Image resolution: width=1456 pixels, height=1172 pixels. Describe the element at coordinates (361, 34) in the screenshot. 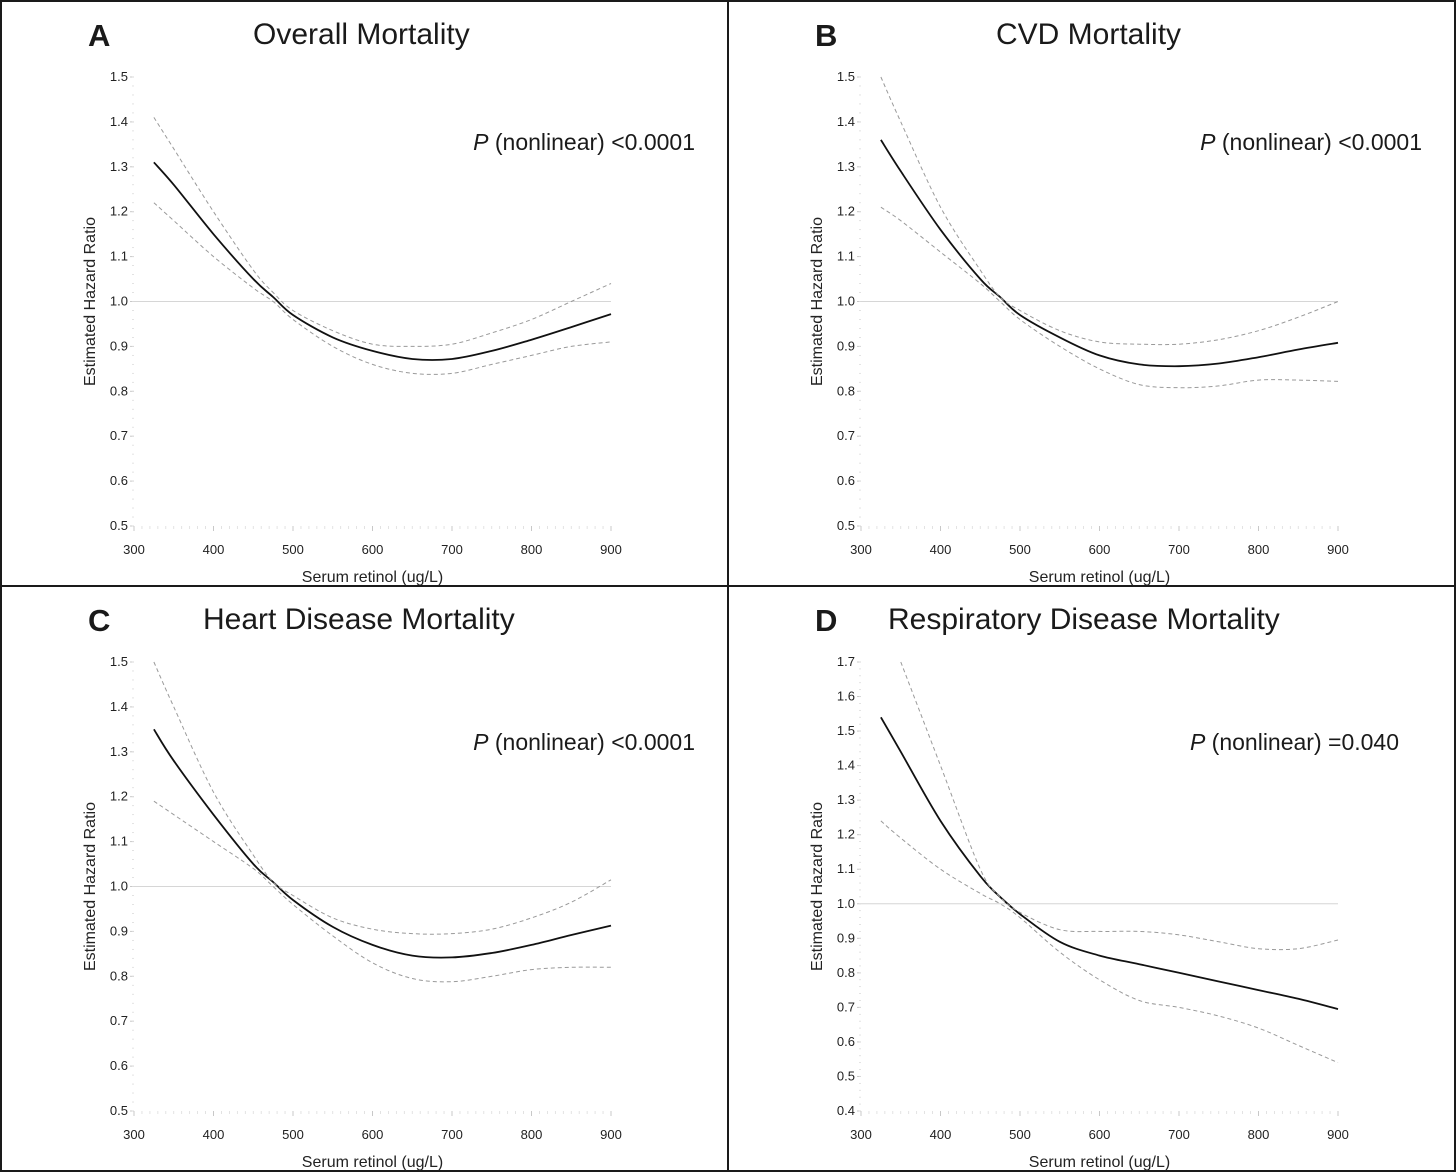

I see `chart-title: Overall Mortality` at that location.